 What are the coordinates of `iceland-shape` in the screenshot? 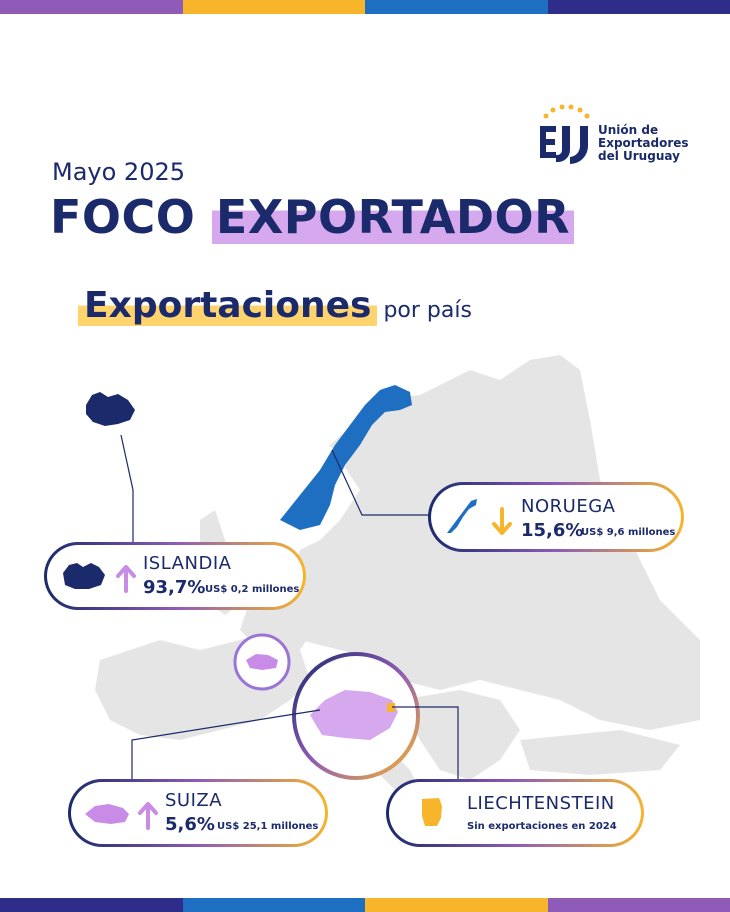 It's located at (110, 409).